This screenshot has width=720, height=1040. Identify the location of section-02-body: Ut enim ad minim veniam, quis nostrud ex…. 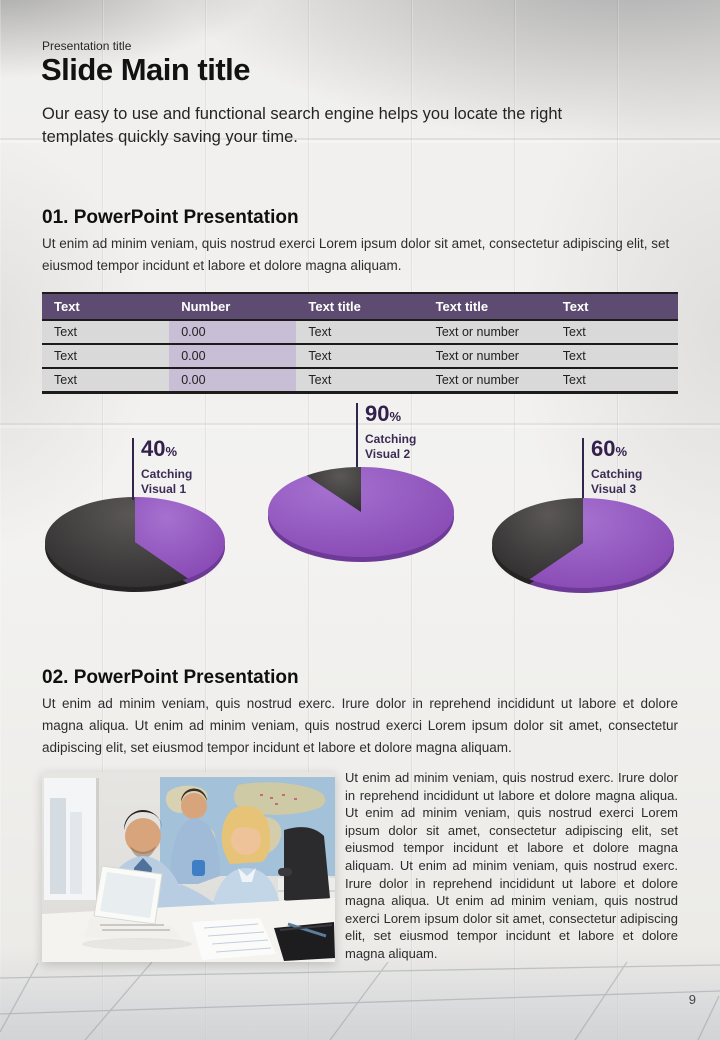
(360, 725).